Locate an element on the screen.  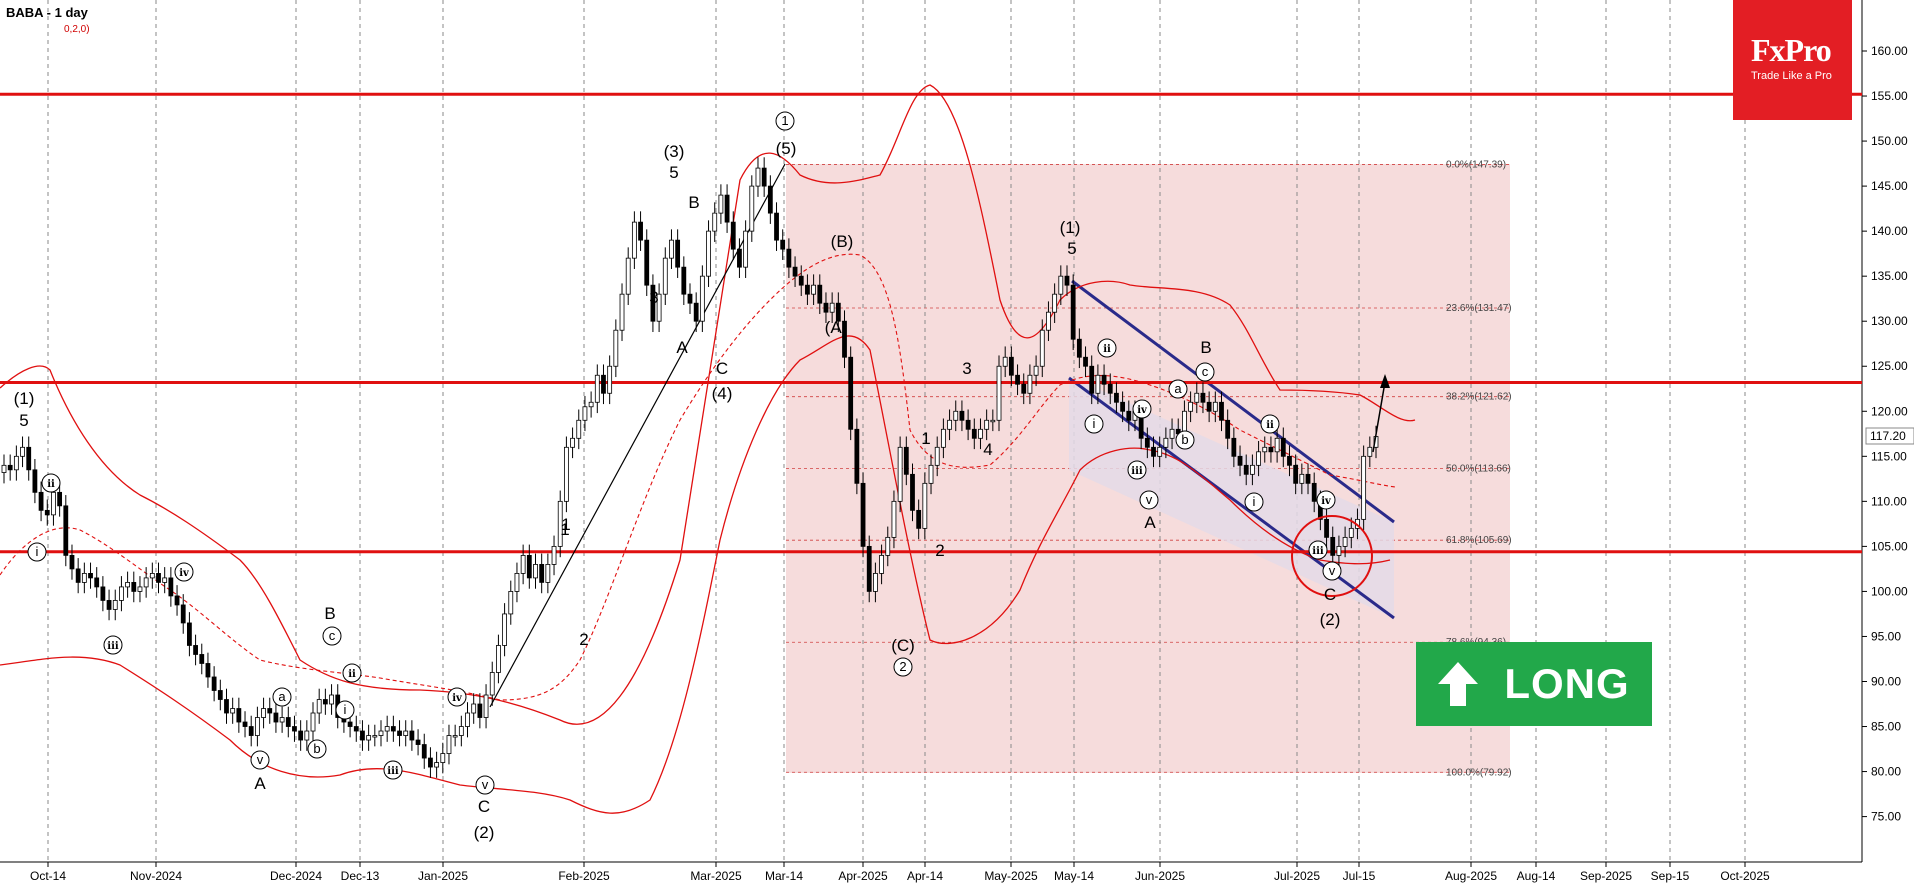
wave-label: 4 is located at coordinates (987, 449).